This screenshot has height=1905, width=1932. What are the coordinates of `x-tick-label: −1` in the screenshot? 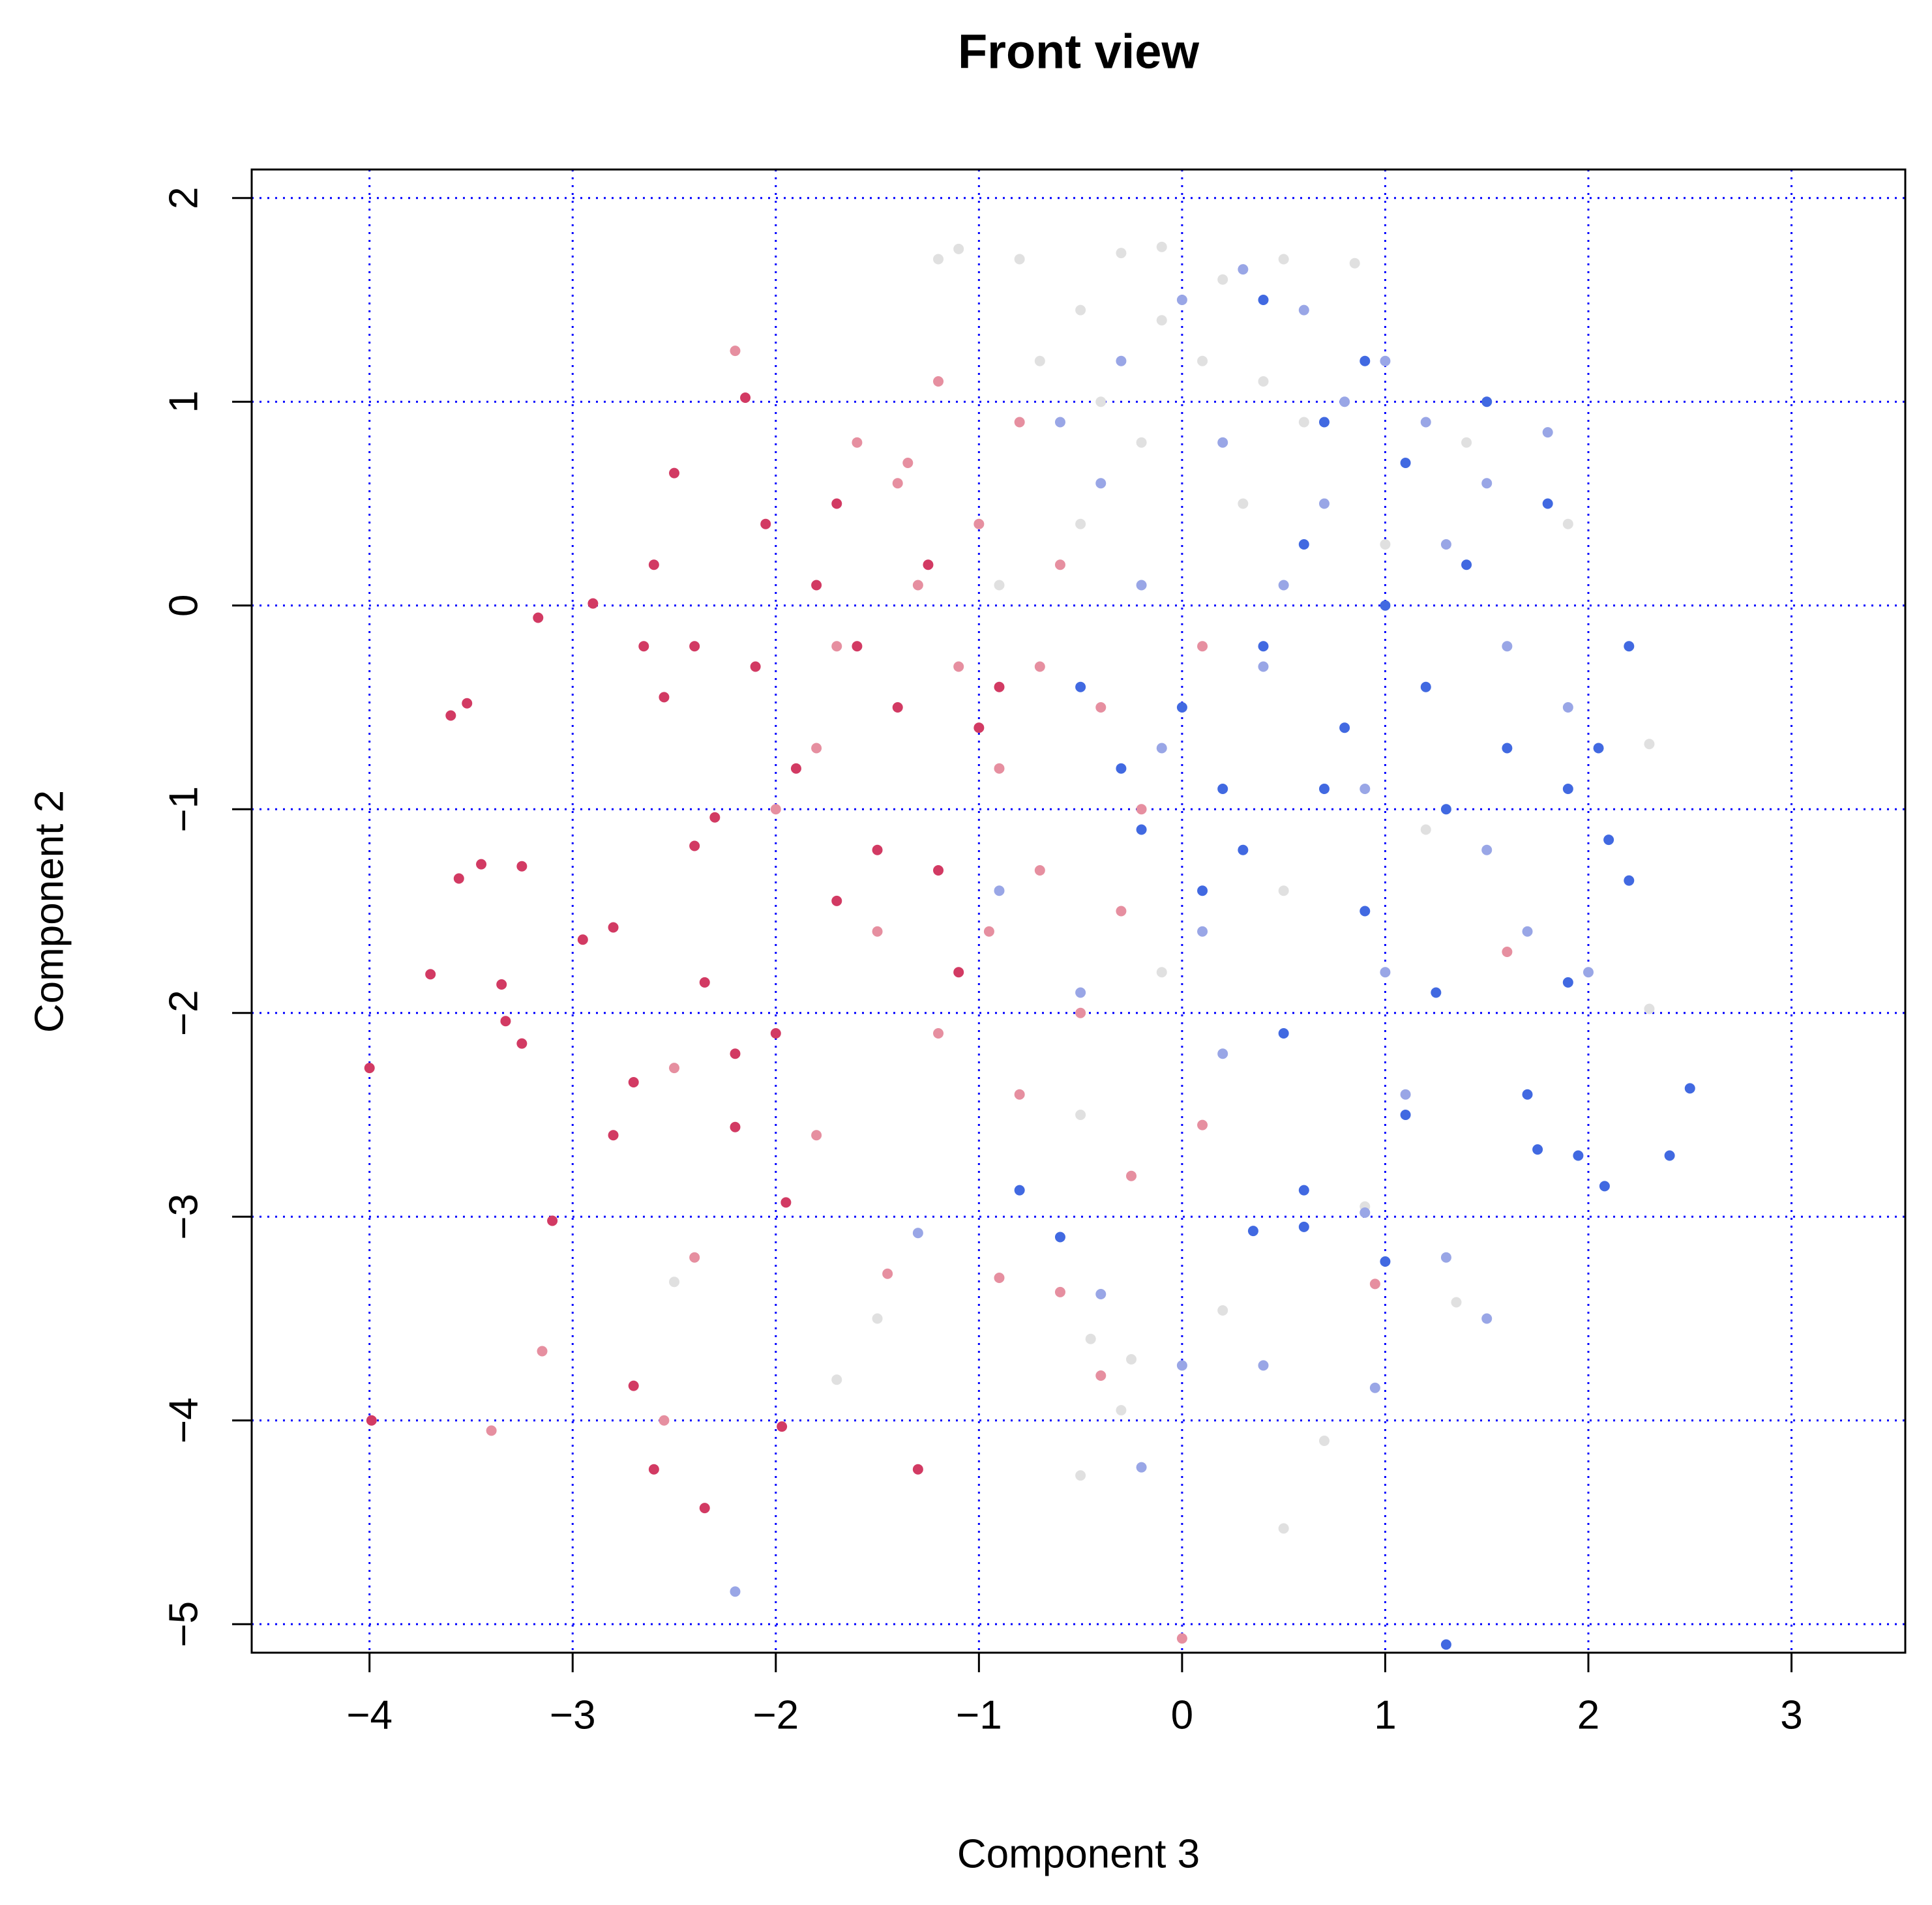 It's located at (979, 1714).